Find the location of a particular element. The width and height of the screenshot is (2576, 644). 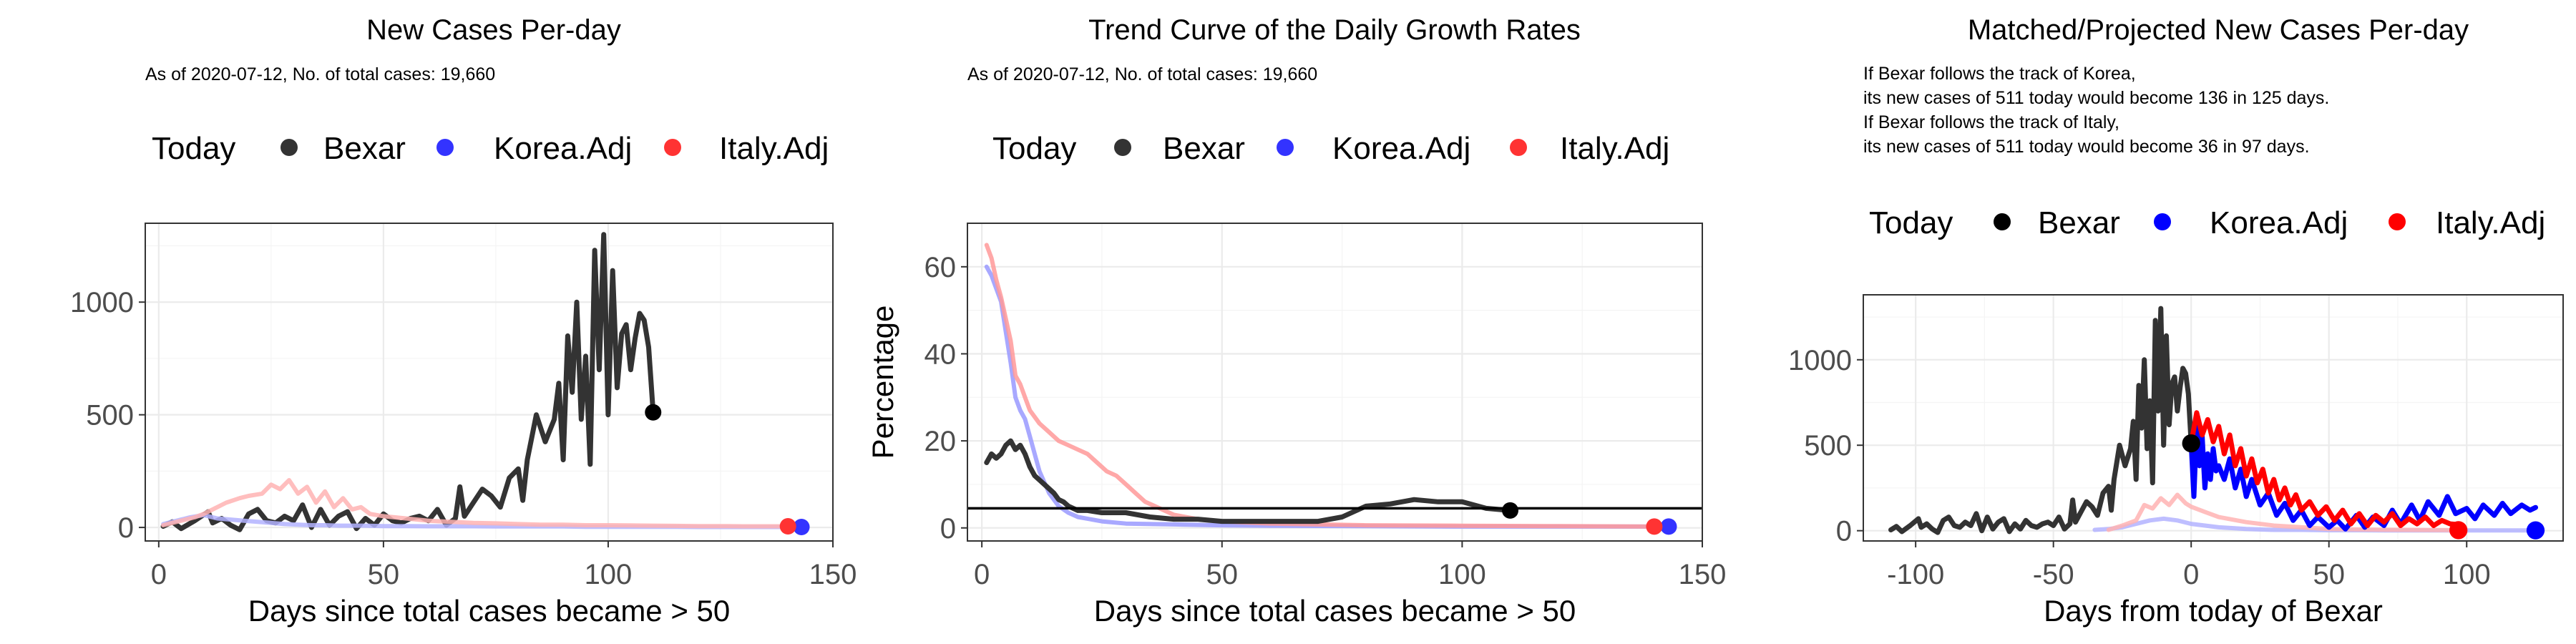

series-line-bexar is located at coordinates (2041, 420).